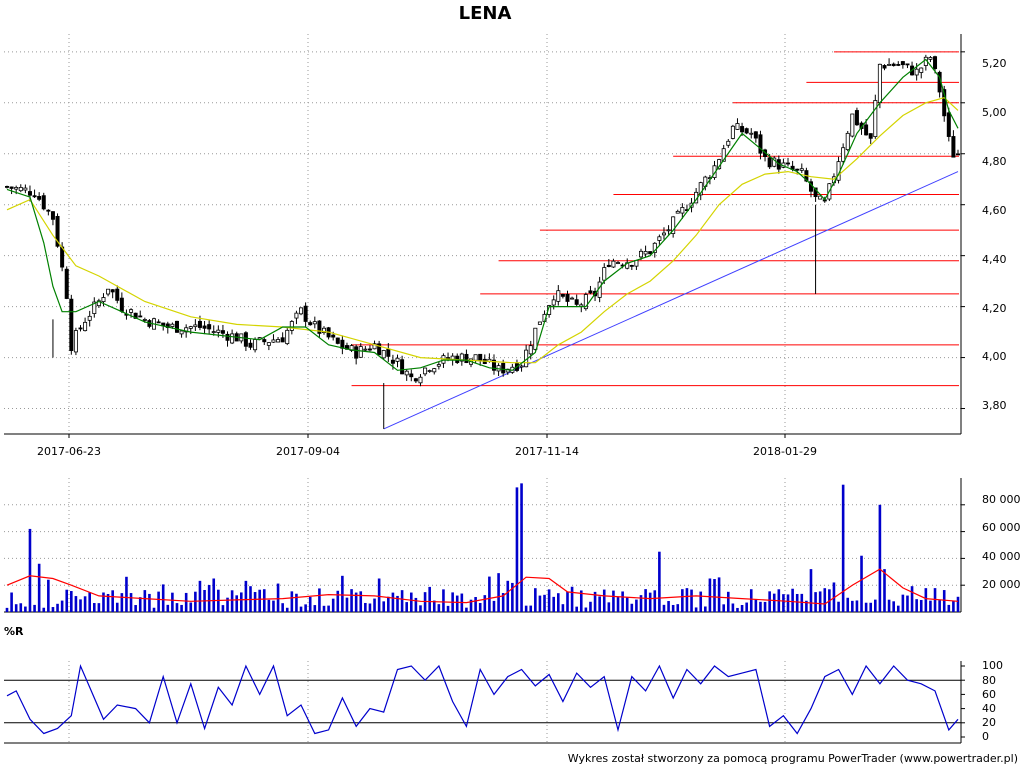  I want to click on volume-y-tick-label: 40 000, so click(1001, 556).